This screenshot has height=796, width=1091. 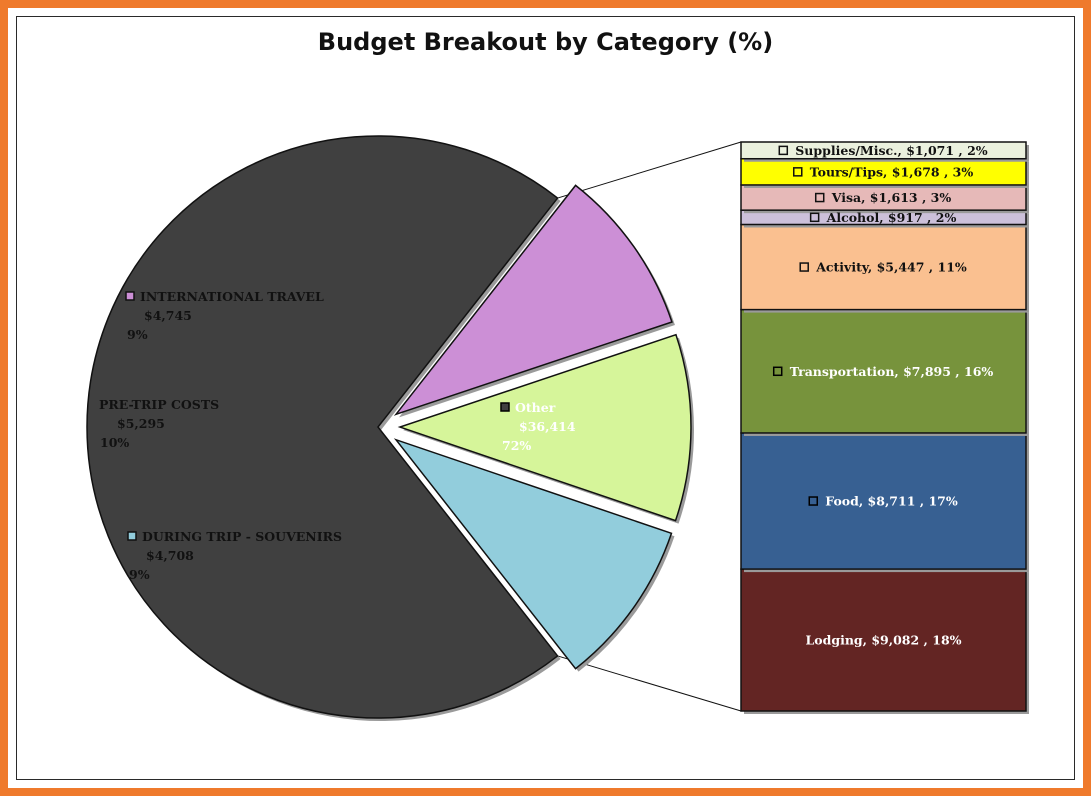 What do you see at coordinates (159, 404) in the screenshot?
I see `pie-label-name: PRE-TRIP COSTS` at bounding box center [159, 404].